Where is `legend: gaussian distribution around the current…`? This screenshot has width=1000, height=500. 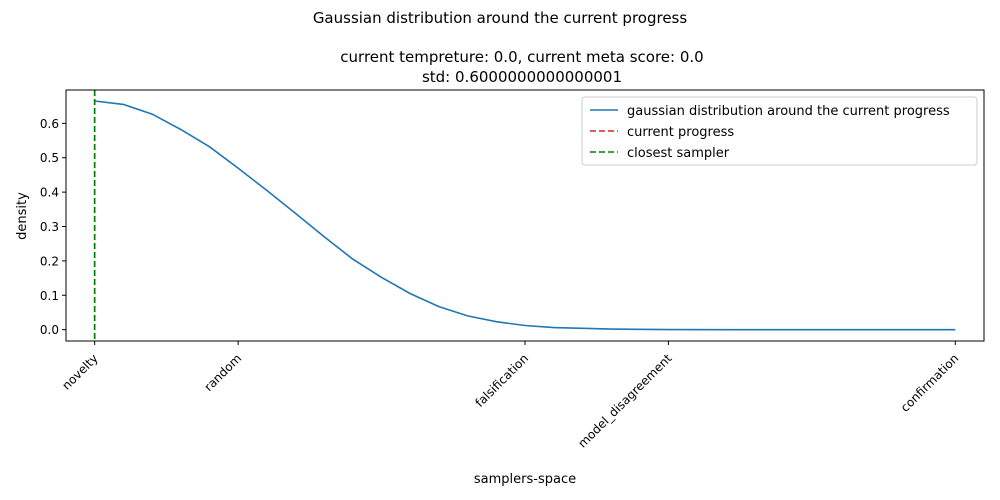
legend: gaussian distribution around the current… is located at coordinates (779, 131).